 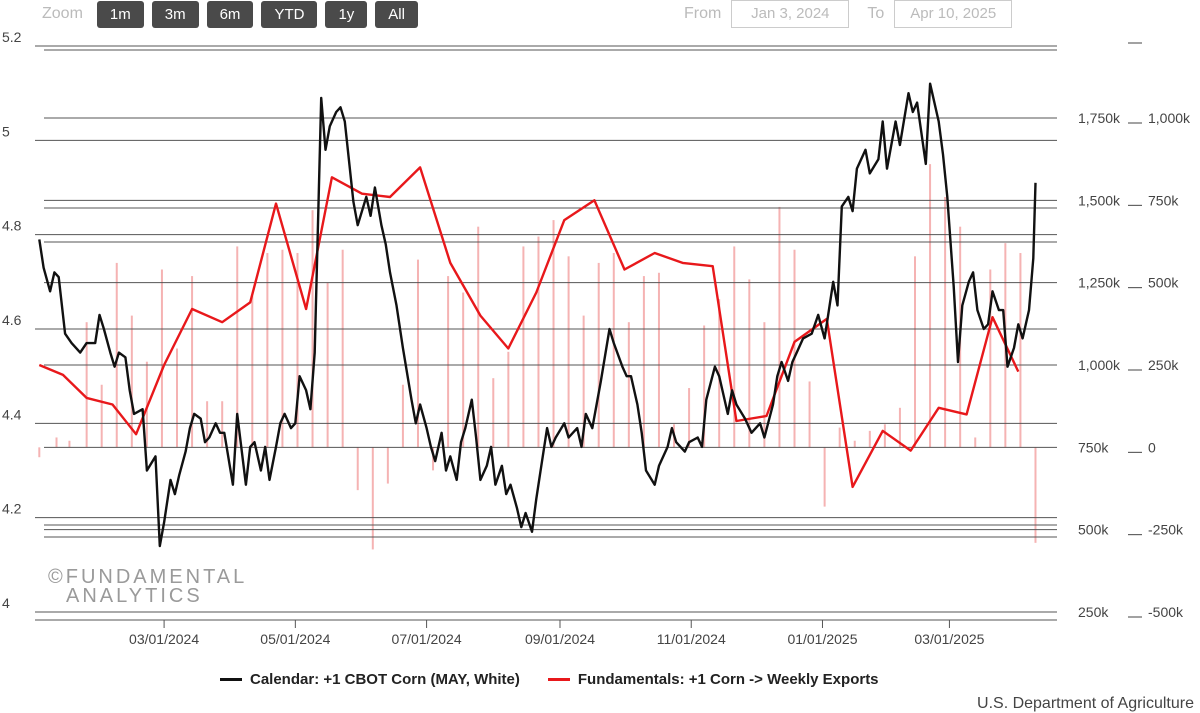 What do you see at coordinates (1163, 283) in the screenshot?
I see `y-right-outer-tick-label: 500k` at bounding box center [1163, 283].